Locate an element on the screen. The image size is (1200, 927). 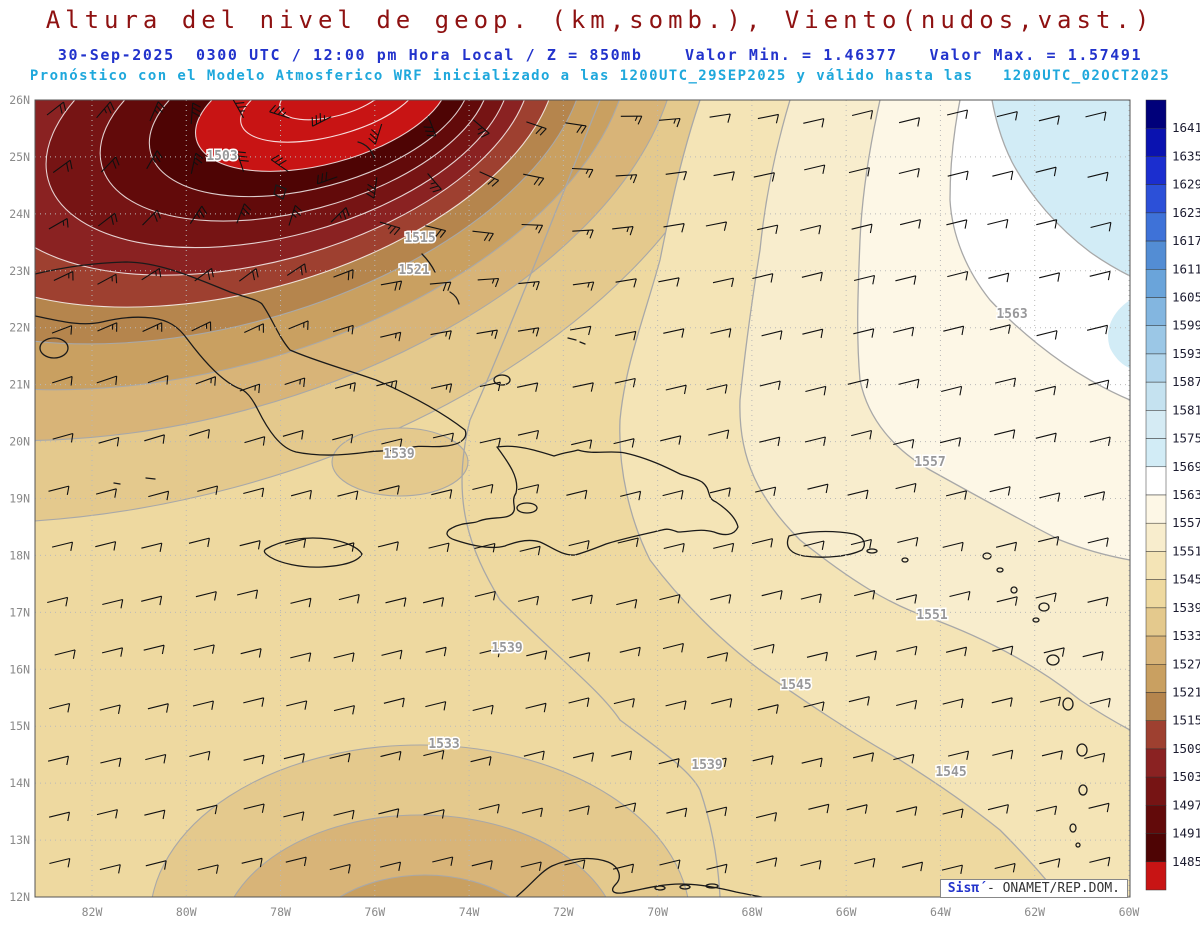
colorbar-value: 1545 is located at coordinates (1186, 579).